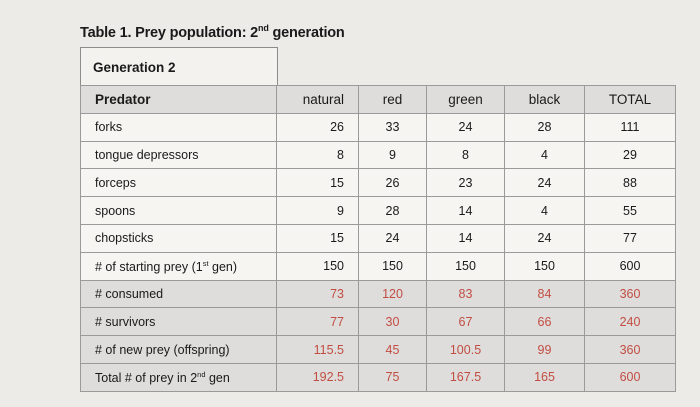 The image size is (700, 407). I want to click on row-label: tongue depressors, so click(178, 155).